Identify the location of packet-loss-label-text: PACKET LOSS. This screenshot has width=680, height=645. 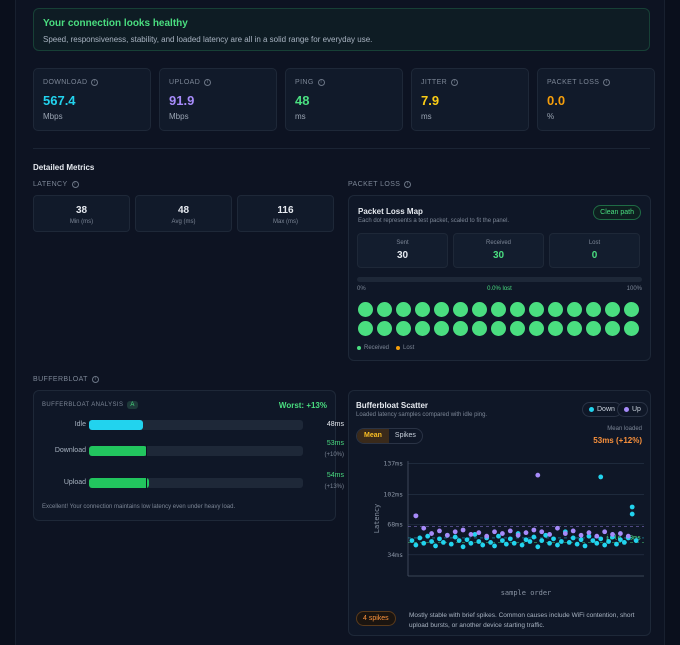
(374, 184).